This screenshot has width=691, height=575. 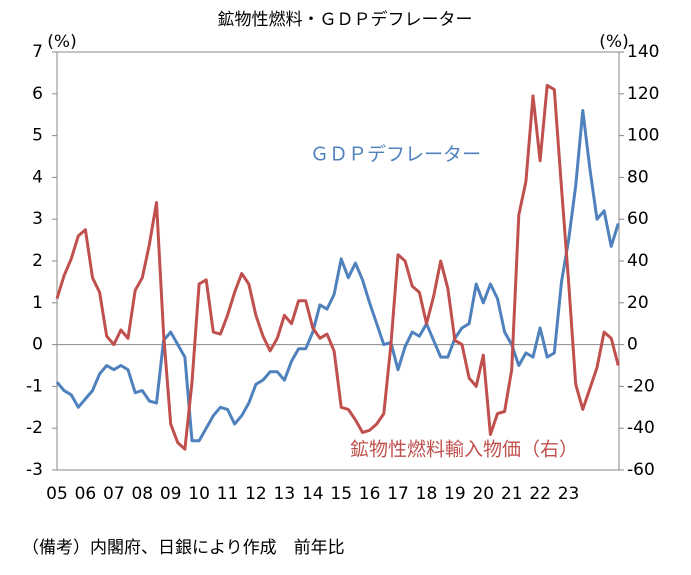 I want to click on x-tick-label: 06, so click(x=86, y=494).